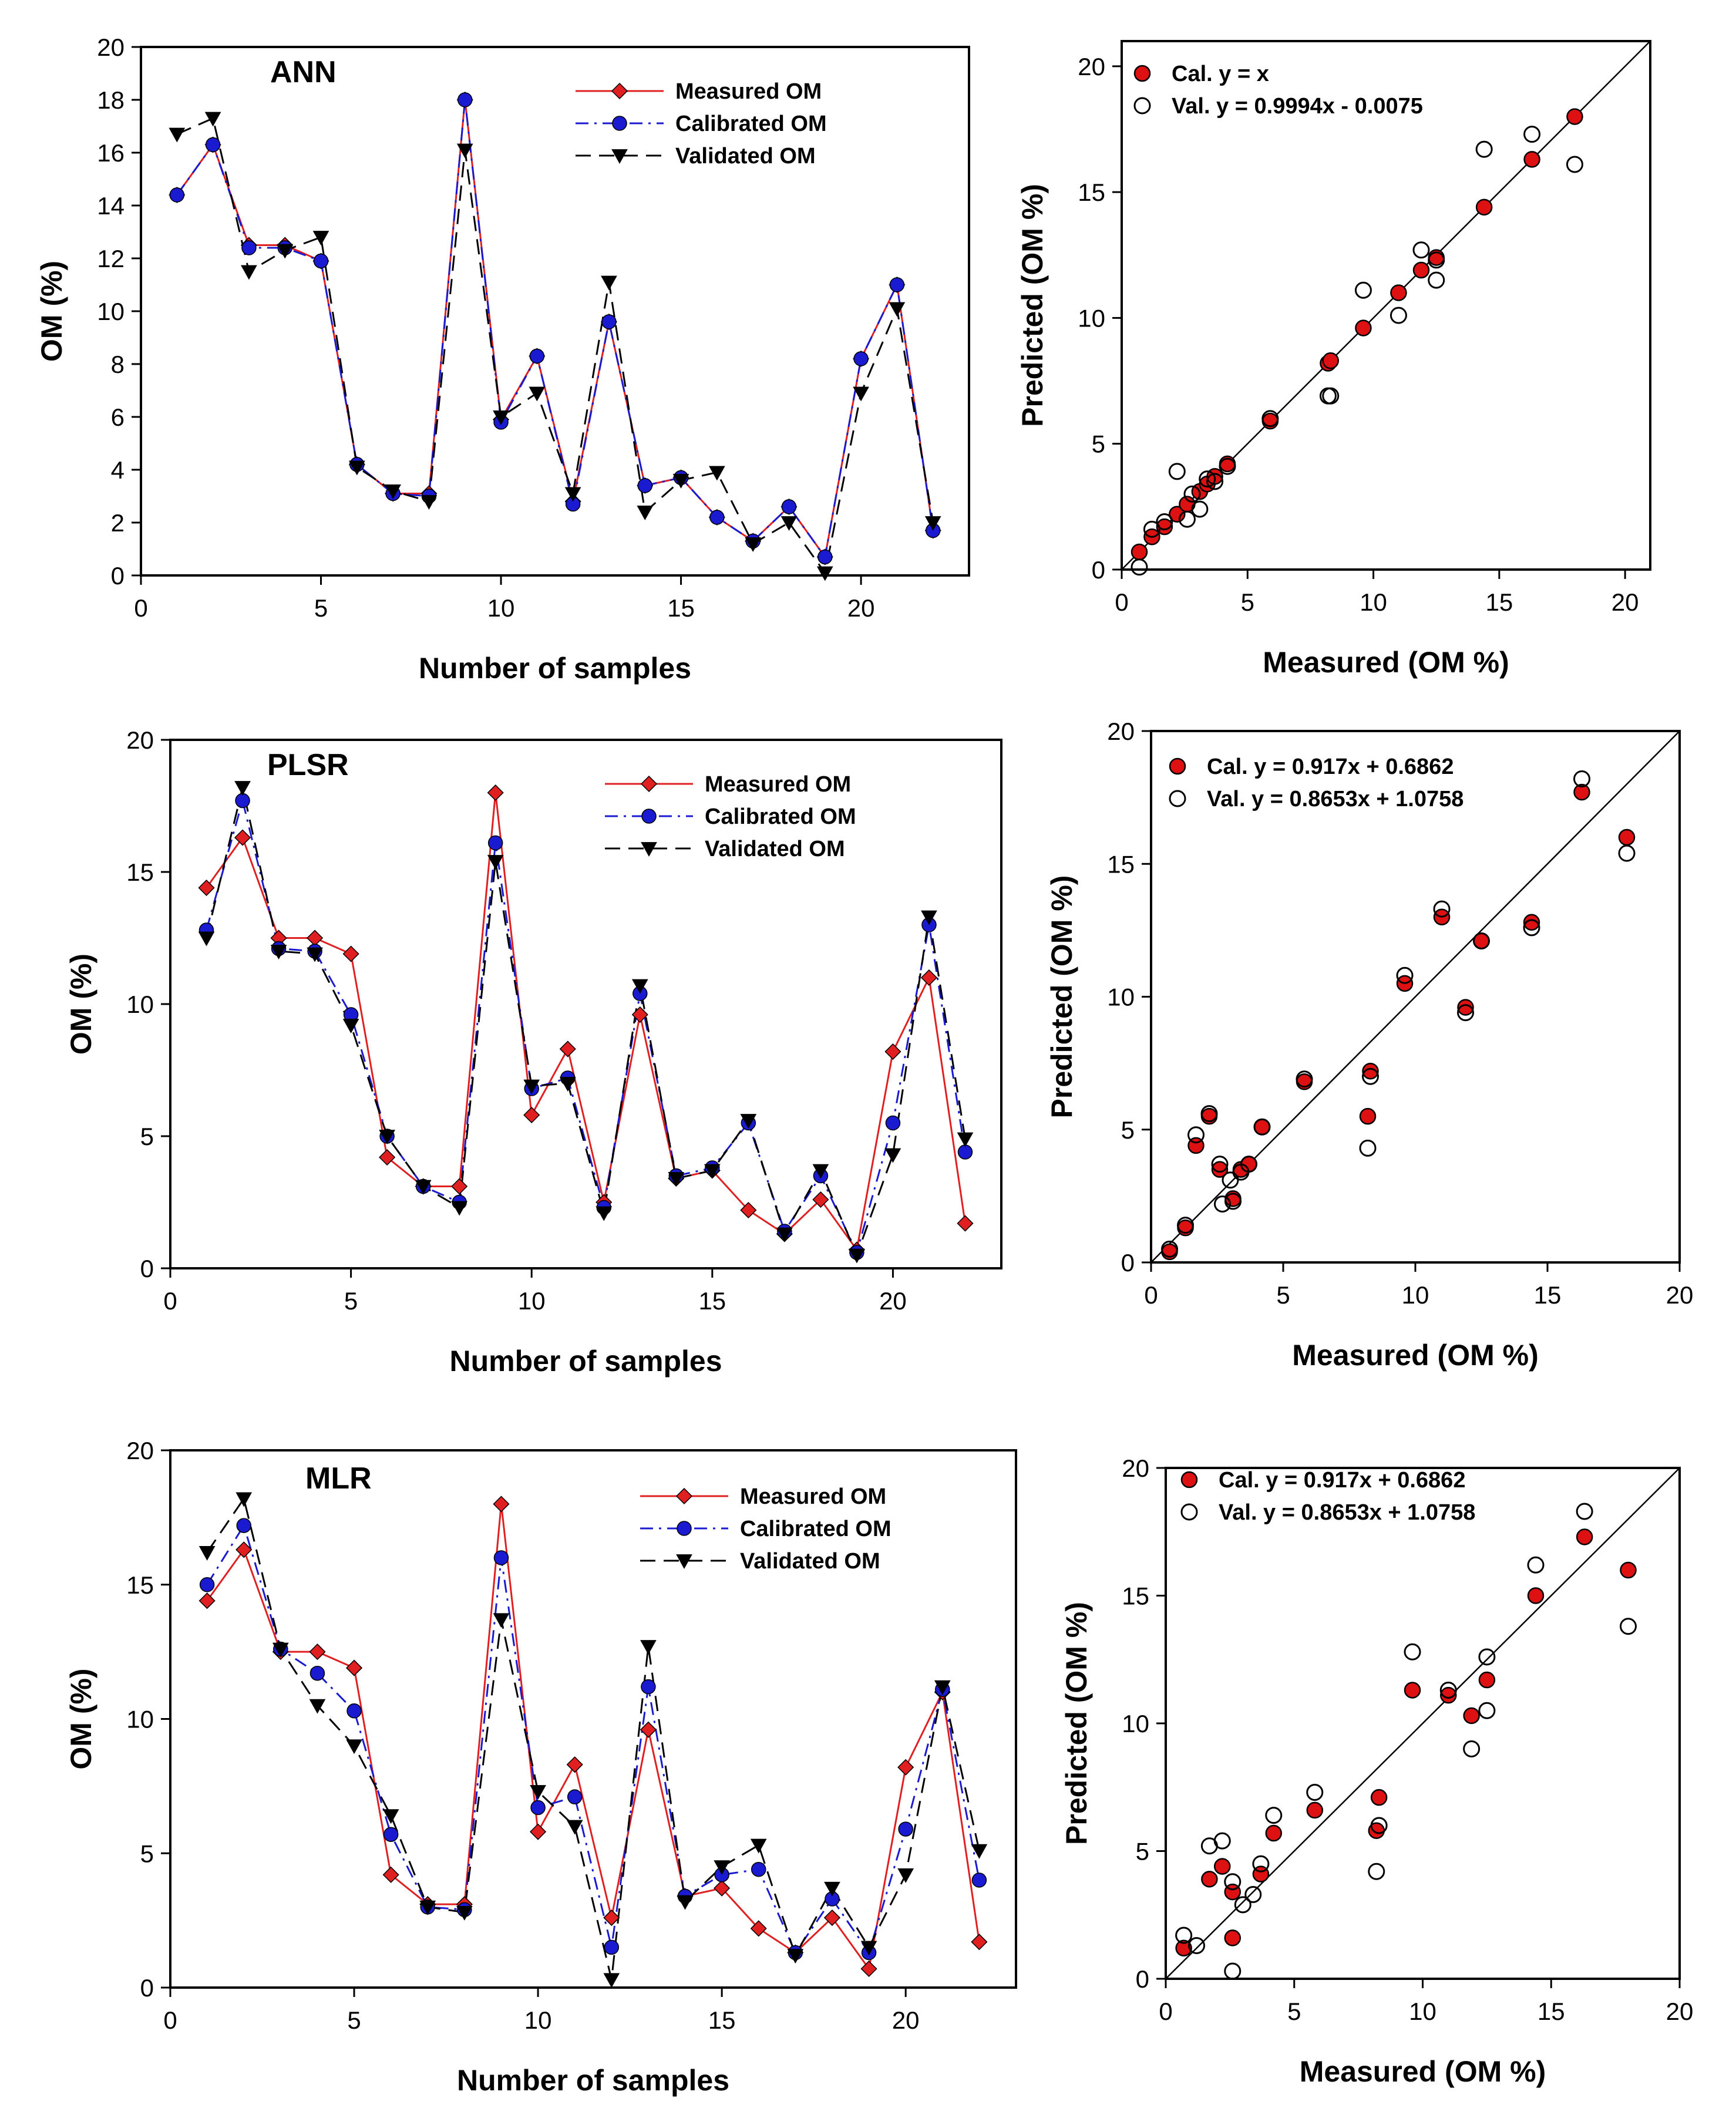 This screenshot has height=2115, width=1736. What do you see at coordinates (778, 784) in the screenshot?
I see `legend-label: Measured OM` at bounding box center [778, 784].